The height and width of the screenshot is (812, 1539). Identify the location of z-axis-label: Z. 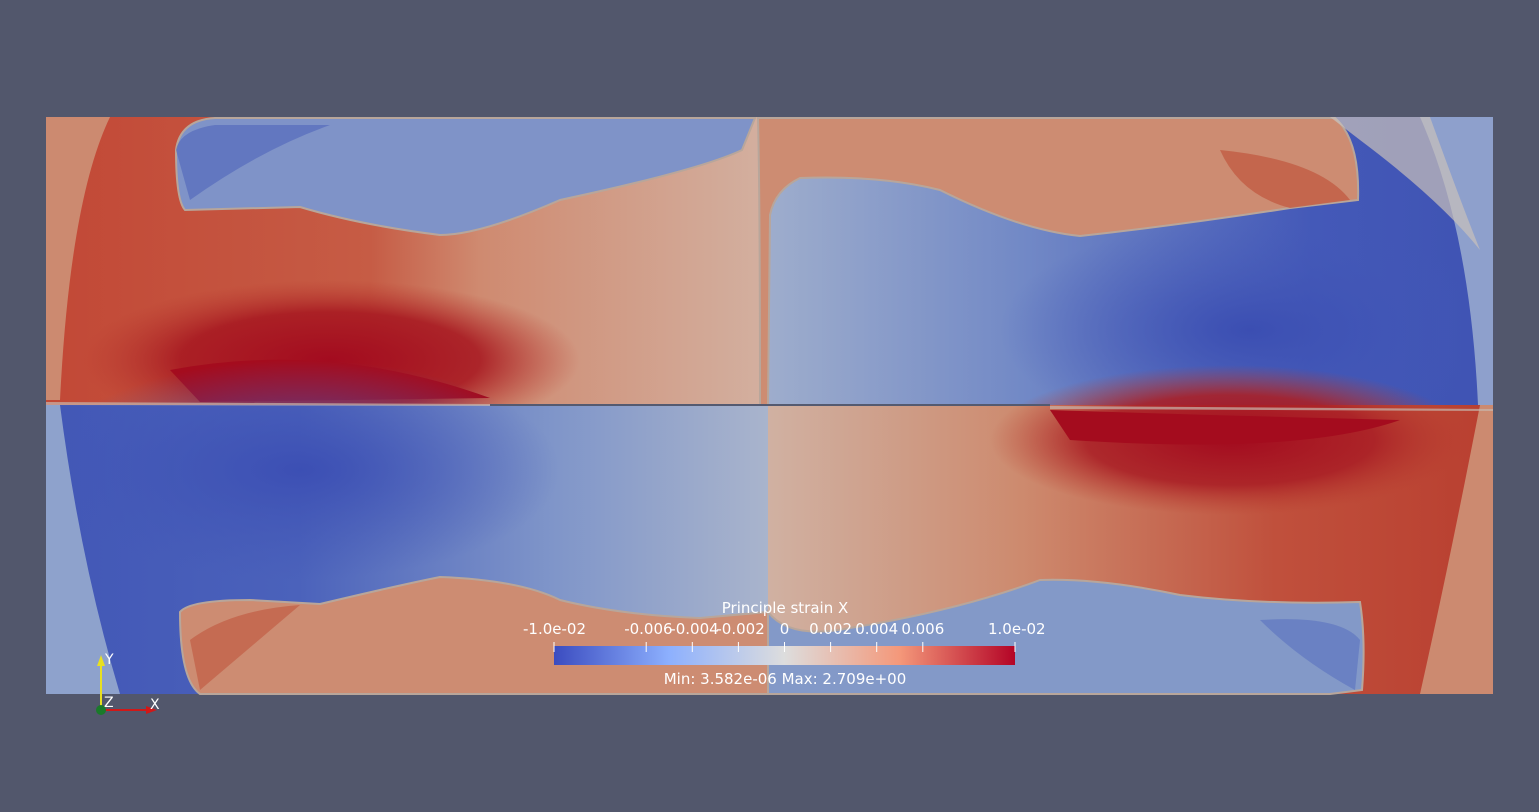
(109, 703).